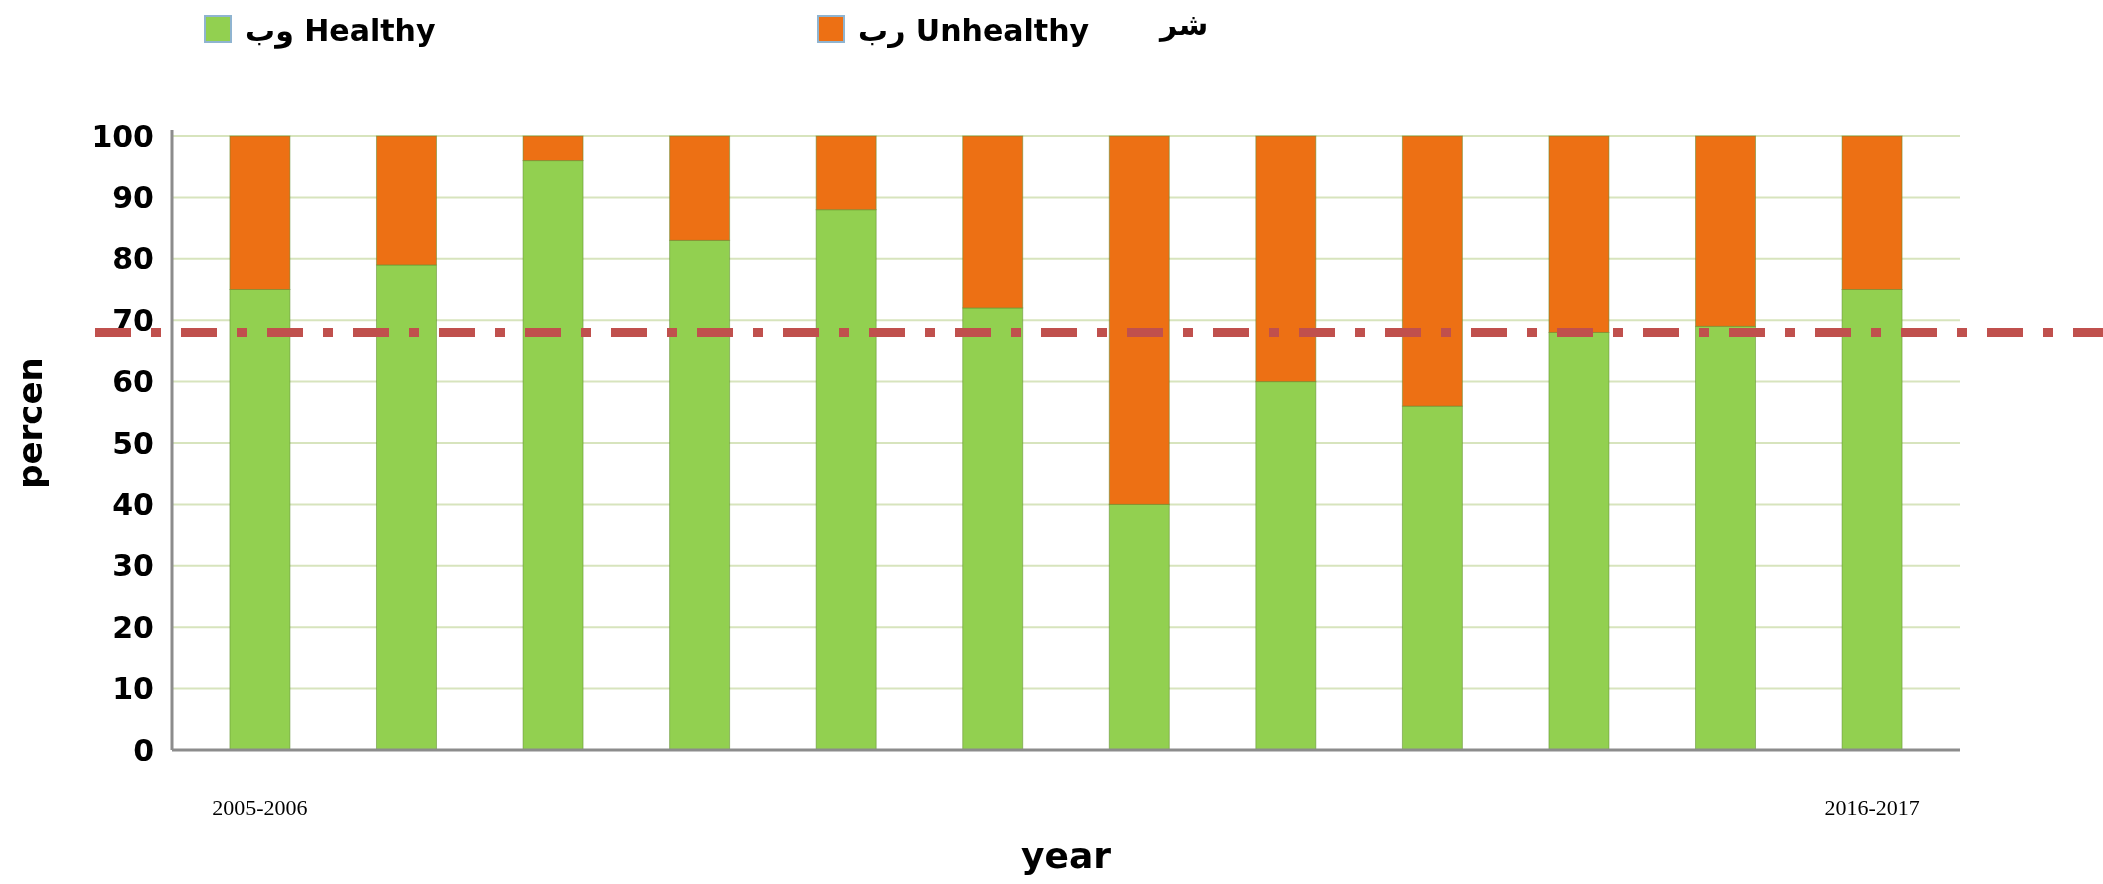 Image resolution: width=2103 pixels, height=884 pixels. I want to click on legend-label: وب Healthy, so click(340, 30).